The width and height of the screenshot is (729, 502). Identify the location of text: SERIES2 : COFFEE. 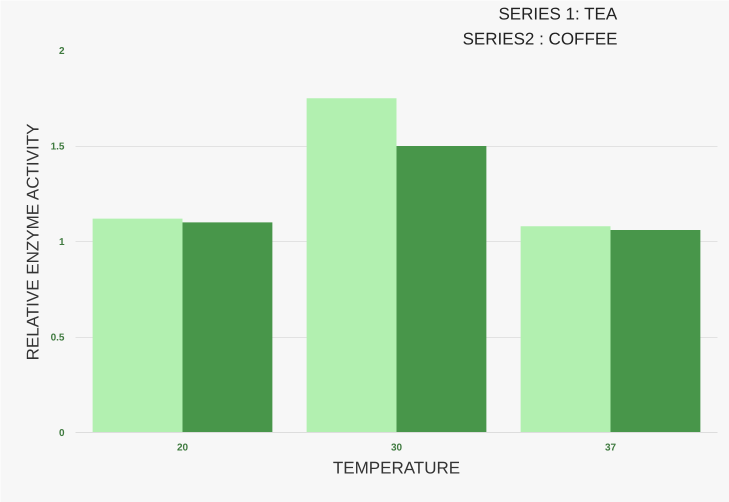
(540, 39).